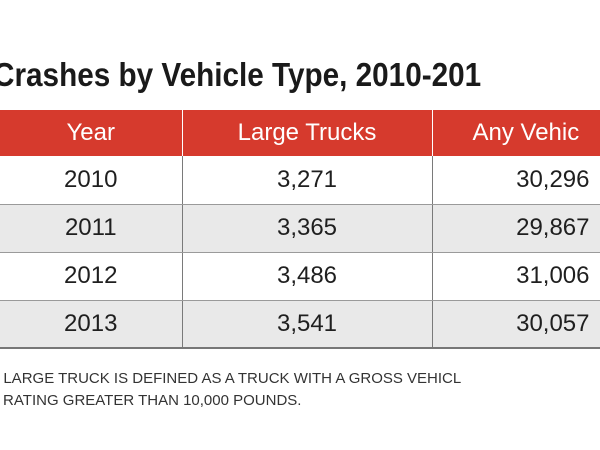 Image resolution: width=600 pixels, height=450 pixels. I want to click on table-row: 2013 3,541 30,057, so click(300, 324).